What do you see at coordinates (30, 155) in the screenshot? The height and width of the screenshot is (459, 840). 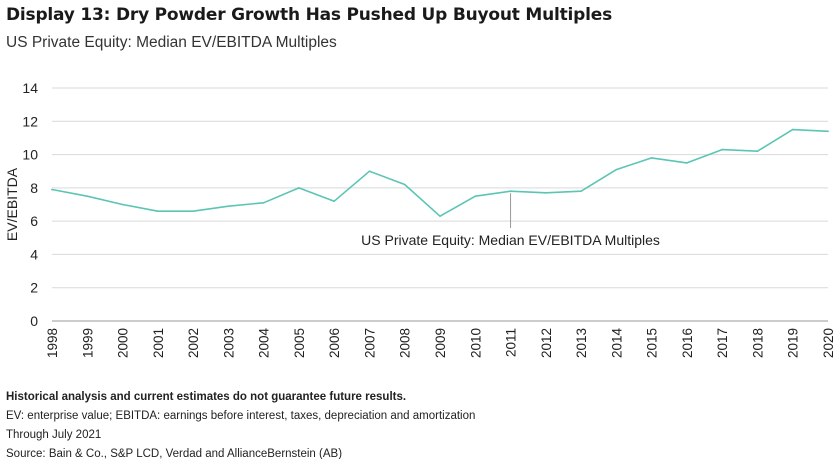 I see `y-tick-label: 10` at bounding box center [30, 155].